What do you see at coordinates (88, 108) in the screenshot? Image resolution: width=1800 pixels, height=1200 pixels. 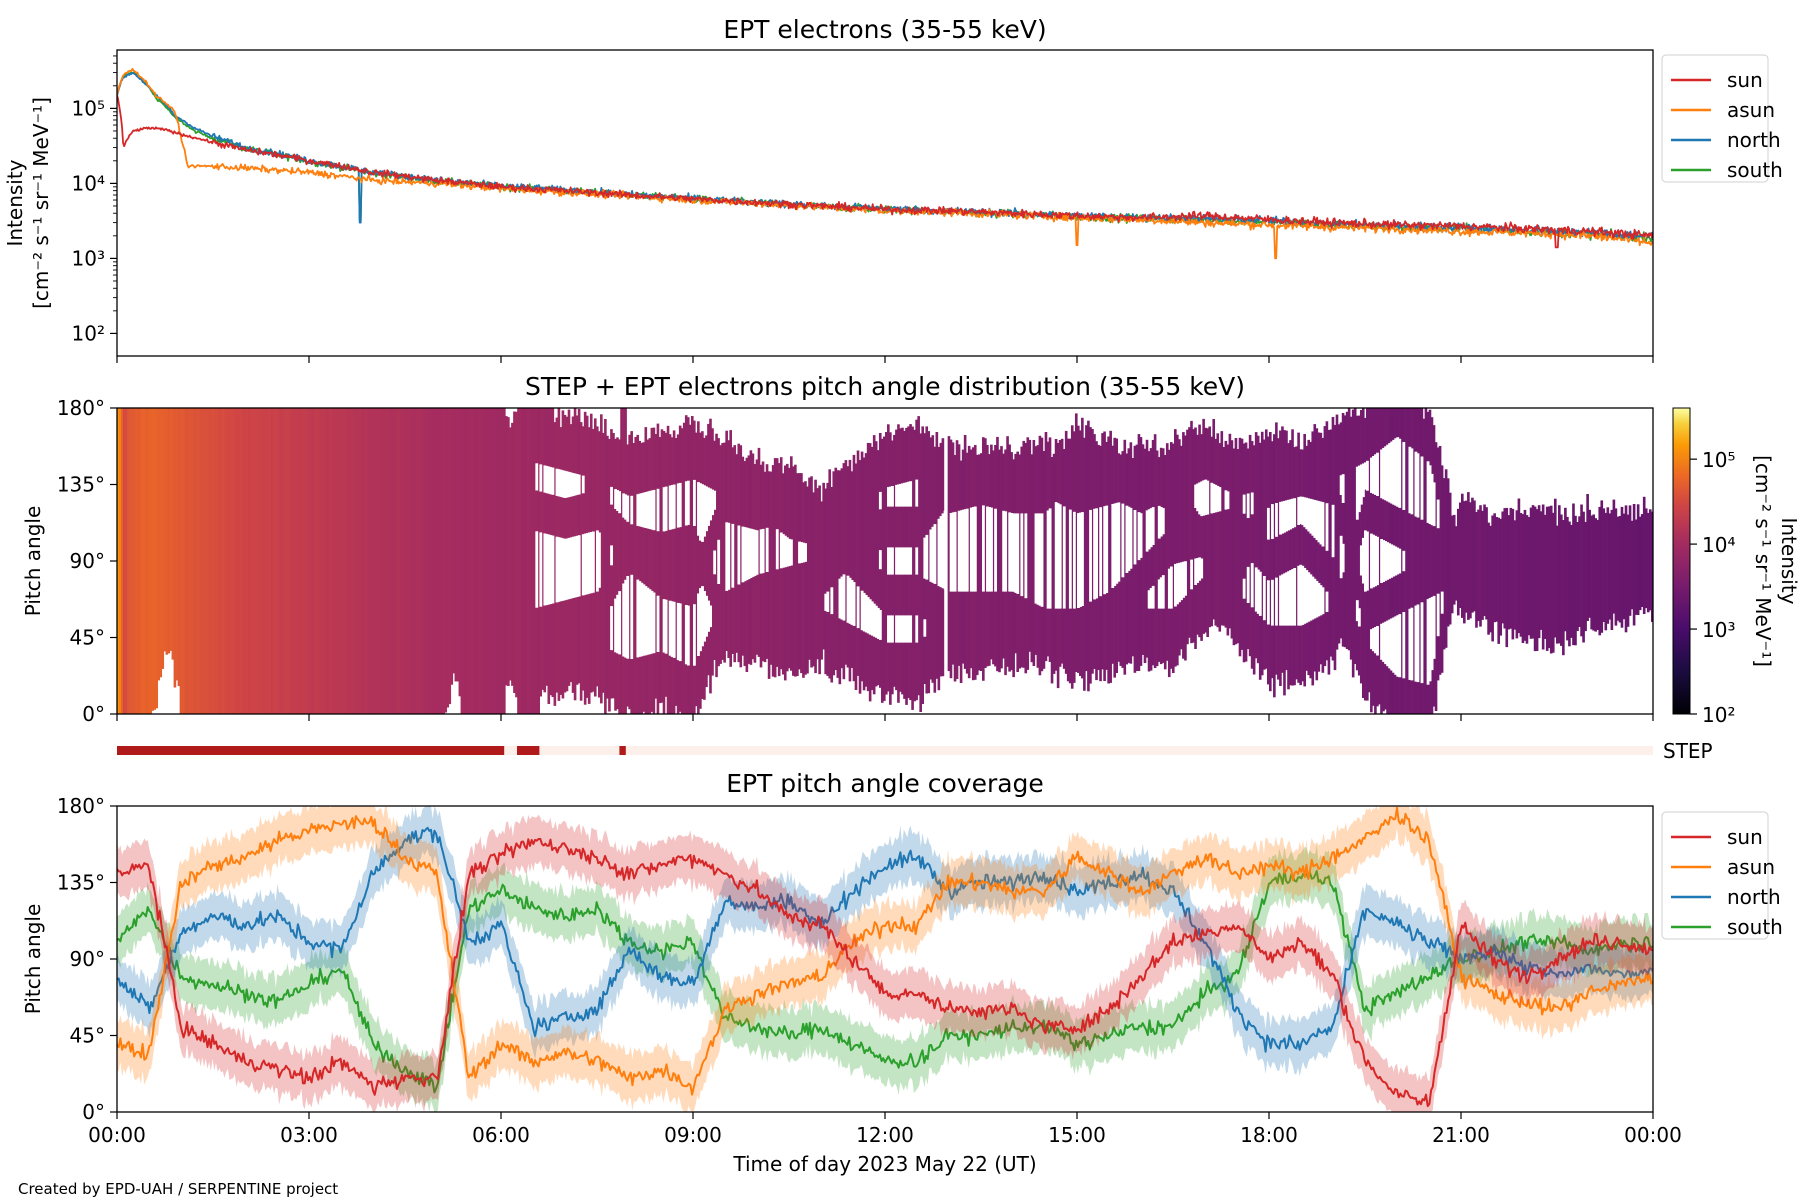 I see `intensity-ytick-label: 10⁵` at bounding box center [88, 108].